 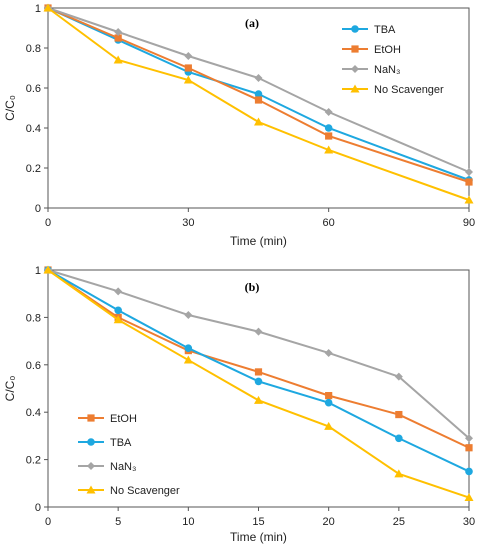 What do you see at coordinates (329, 522) in the screenshot?
I see `x-tick-label: 20` at bounding box center [329, 522].